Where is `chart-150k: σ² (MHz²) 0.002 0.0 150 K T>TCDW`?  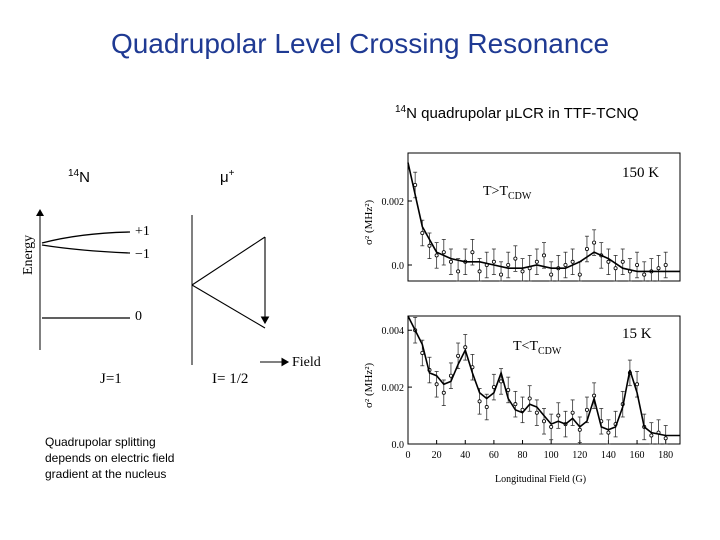
chart-150k: σ² (MHz²) 0.002 0.0 150 K T>TCDW is located at coordinates (522, 217).